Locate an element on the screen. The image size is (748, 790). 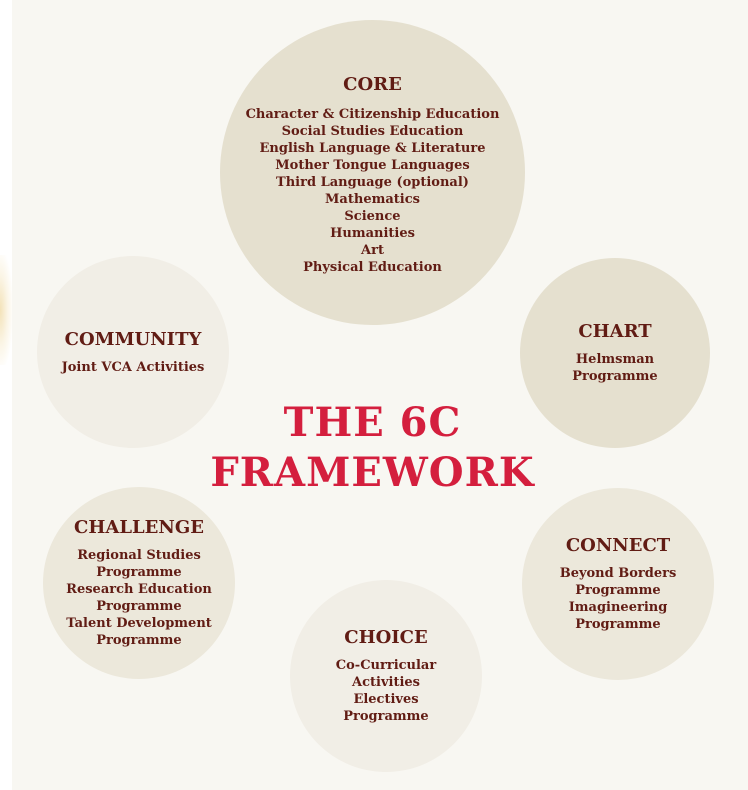
connect-item: Beyond Borders is located at coordinates (618, 573).